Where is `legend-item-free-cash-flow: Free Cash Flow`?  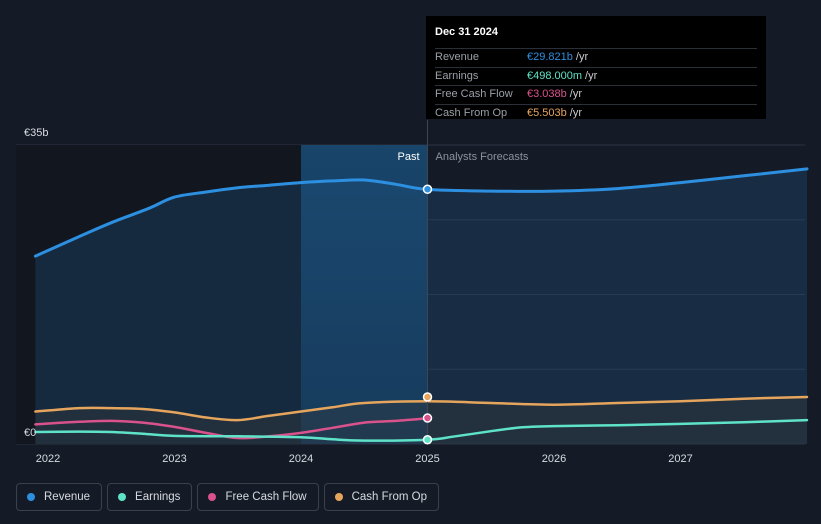 legend-item-free-cash-flow: Free Cash Flow is located at coordinates (258, 497).